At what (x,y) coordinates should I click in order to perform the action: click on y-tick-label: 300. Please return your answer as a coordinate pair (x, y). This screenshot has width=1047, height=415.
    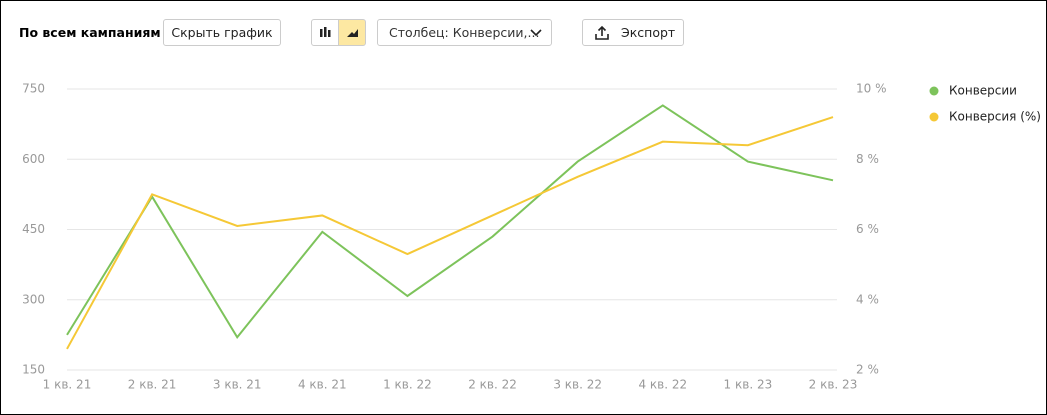
    Looking at the image, I should click on (33, 299).